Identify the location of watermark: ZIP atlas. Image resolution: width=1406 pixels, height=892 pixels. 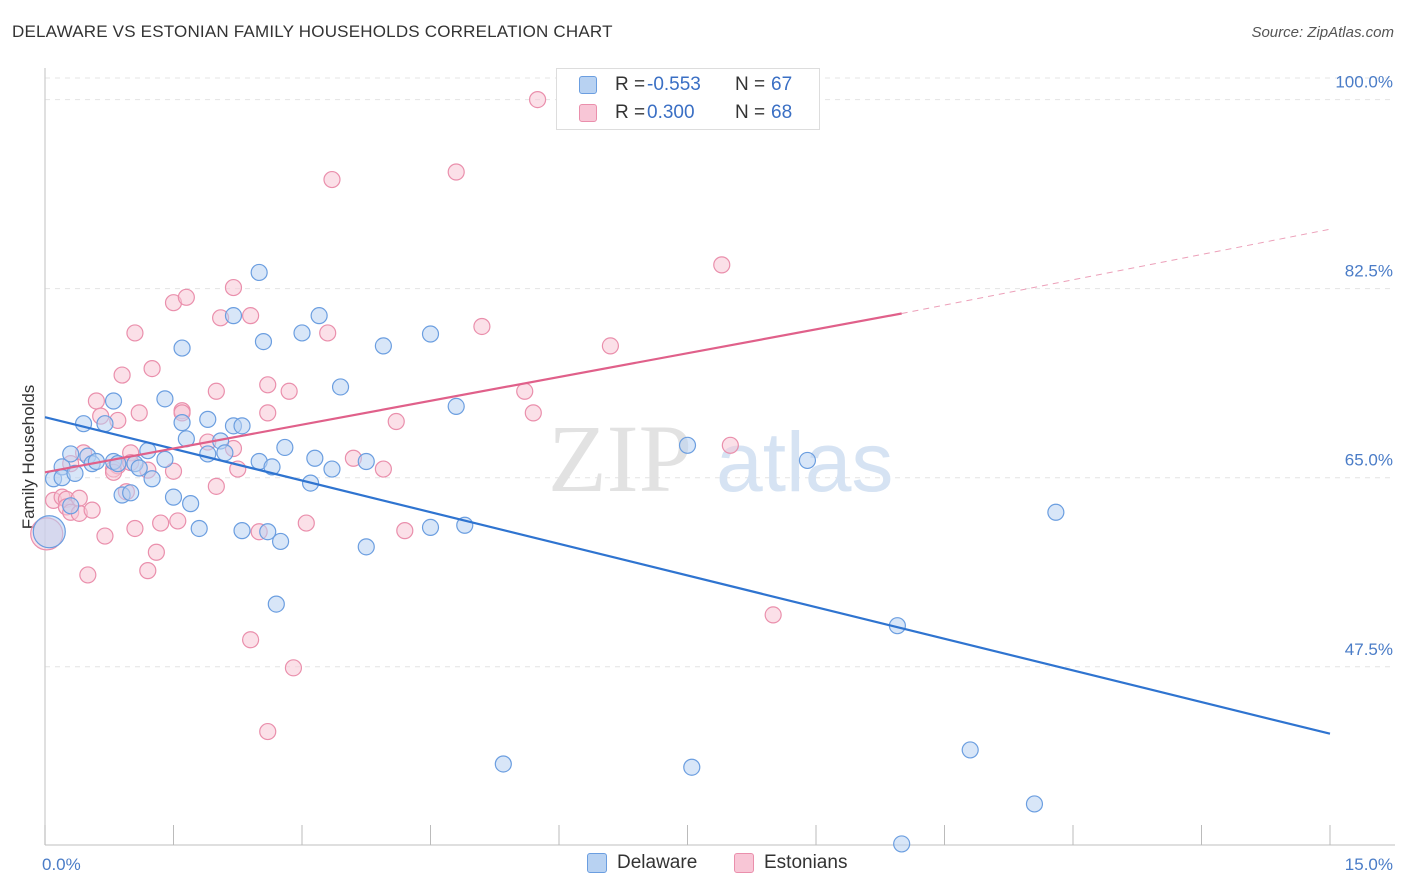
(720, 458).